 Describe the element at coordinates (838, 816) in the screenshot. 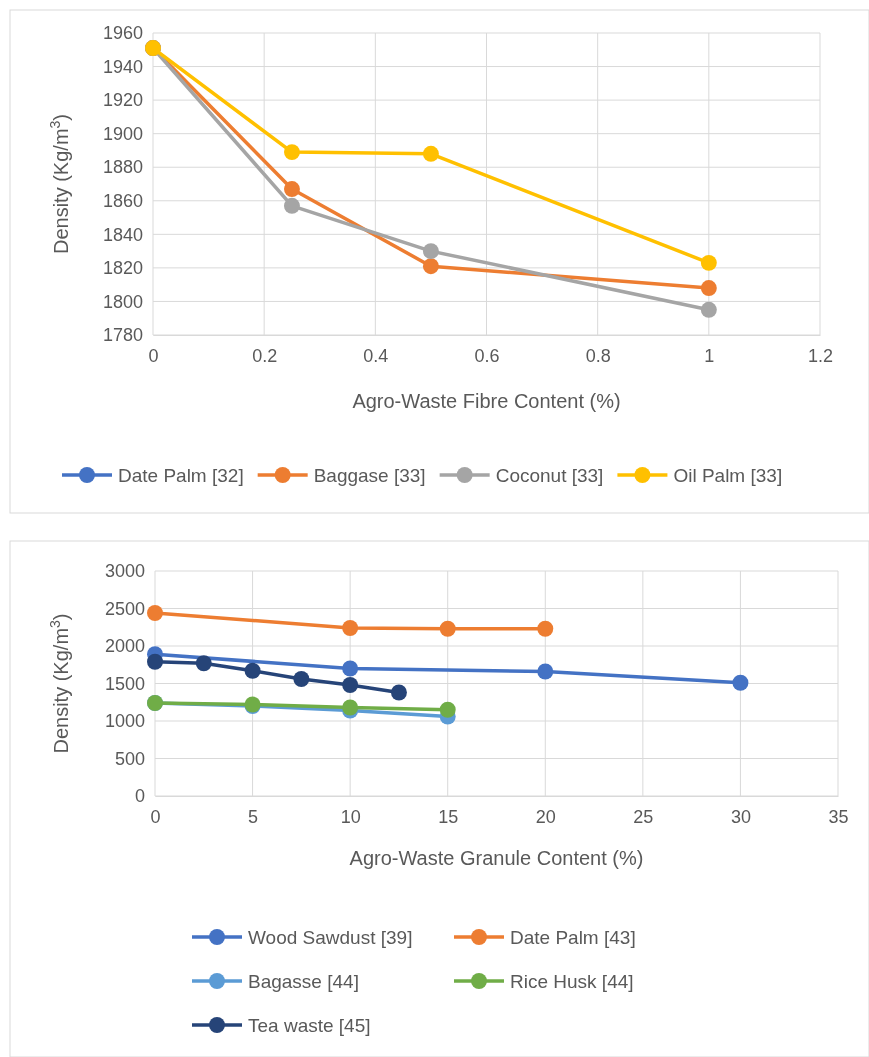

I see `x-tick-label: 35` at that location.